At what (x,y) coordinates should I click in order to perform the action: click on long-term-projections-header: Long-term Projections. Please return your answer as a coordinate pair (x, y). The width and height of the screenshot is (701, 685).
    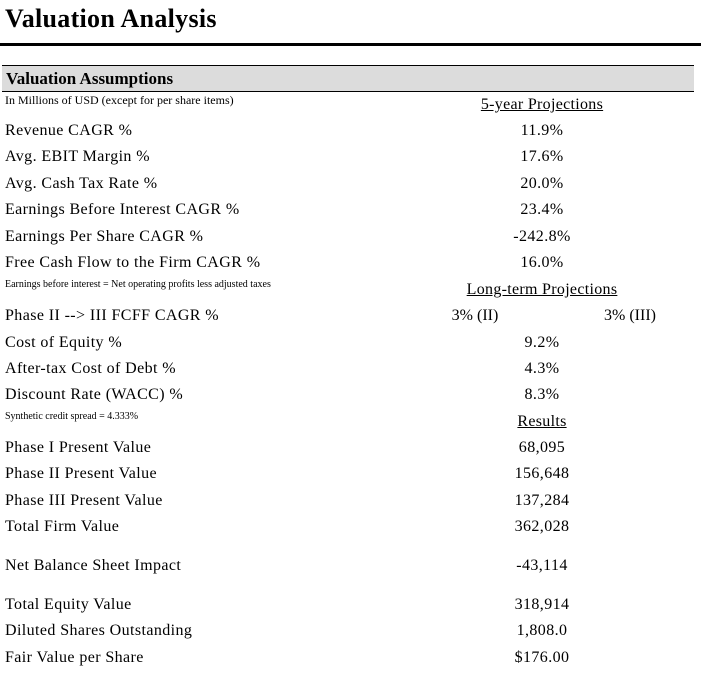
    Looking at the image, I should click on (542, 289).